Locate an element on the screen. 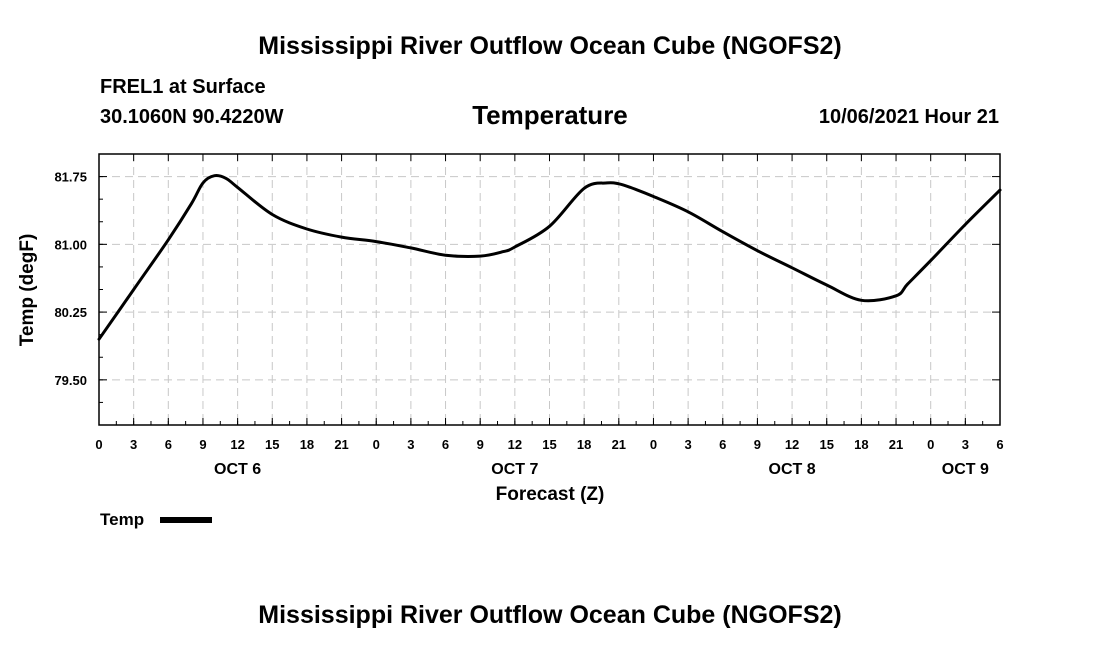 The height and width of the screenshot is (650, 1100). legend-swatch is located at coordinates (186, 520).